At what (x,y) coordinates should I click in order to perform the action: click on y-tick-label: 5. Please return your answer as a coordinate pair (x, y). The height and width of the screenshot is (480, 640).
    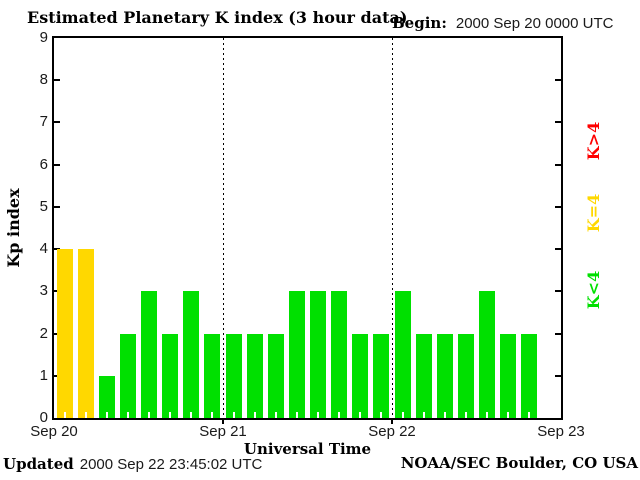
    Looking at the image, I should click on (43, 206).